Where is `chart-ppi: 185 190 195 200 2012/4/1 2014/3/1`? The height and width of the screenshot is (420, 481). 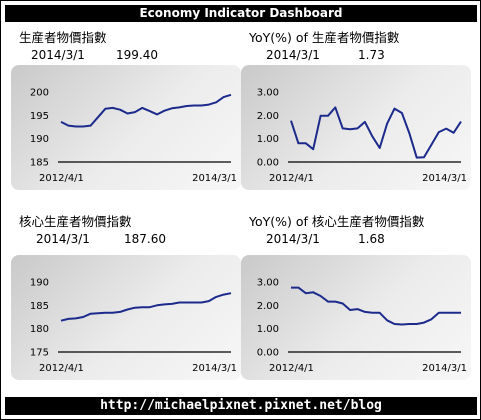 chart-ppi: 185 190 195 200 2012/4/1 2014/3/1 is located at coordinates (126, 127).